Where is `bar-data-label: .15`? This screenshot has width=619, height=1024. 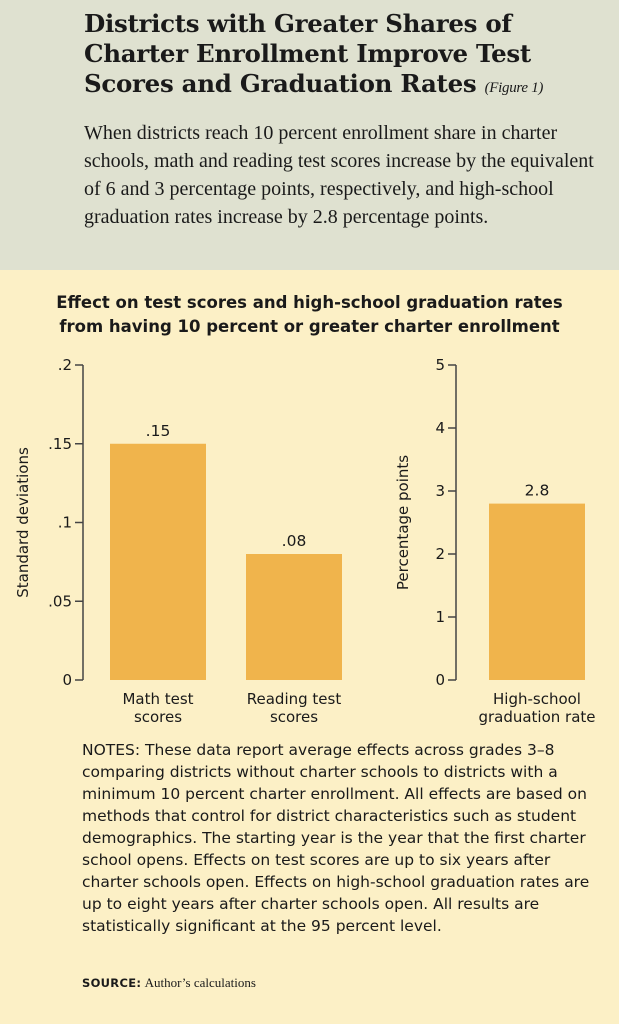 bar-data-label: .15 is located at coordinates (158, 431).